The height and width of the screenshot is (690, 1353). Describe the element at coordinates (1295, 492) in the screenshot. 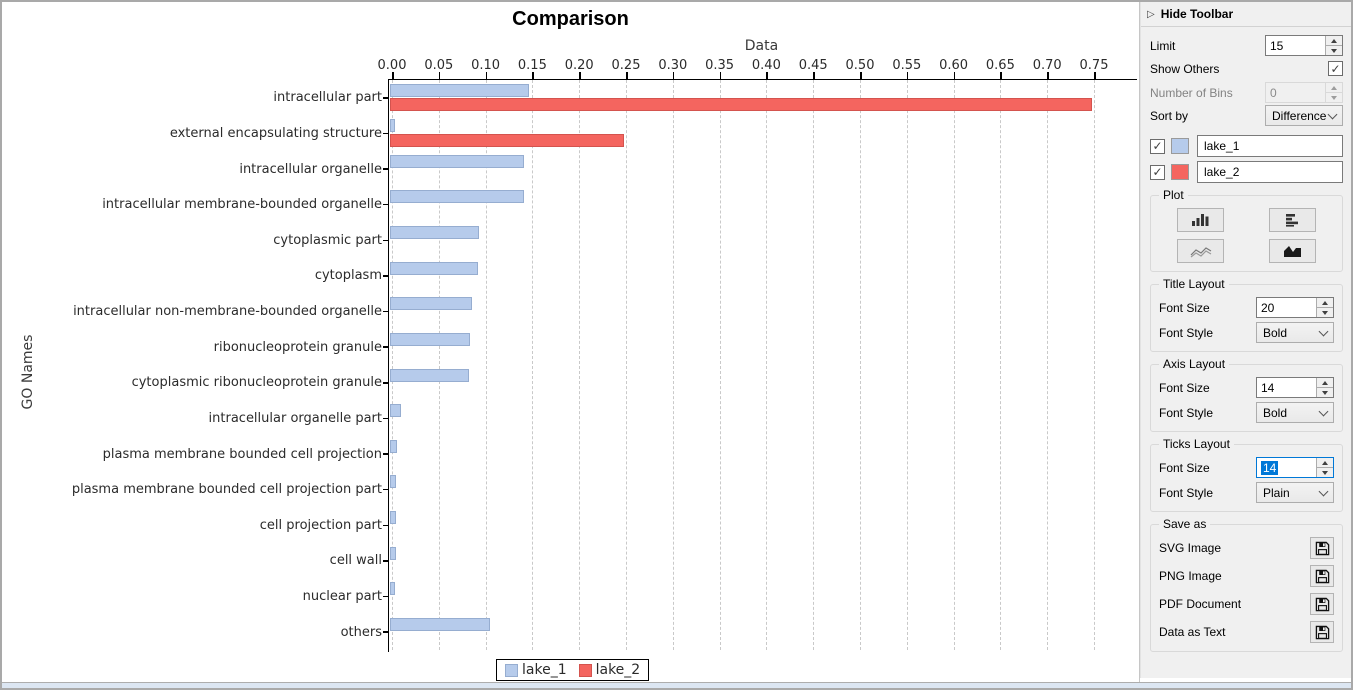

I see `ticks-font-style-dropdown: Plain` at that location.